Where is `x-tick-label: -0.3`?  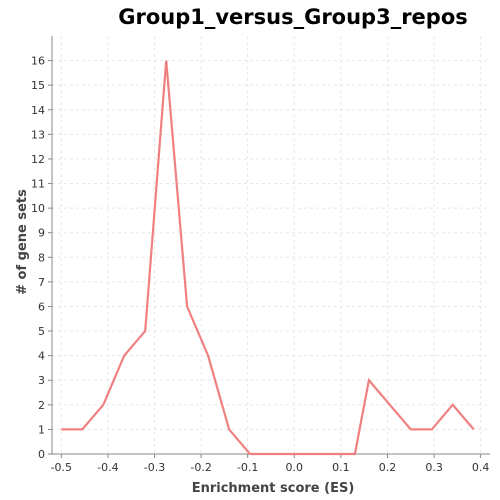 x-tick-label: -0.3 is located at coordinates (154, 467).